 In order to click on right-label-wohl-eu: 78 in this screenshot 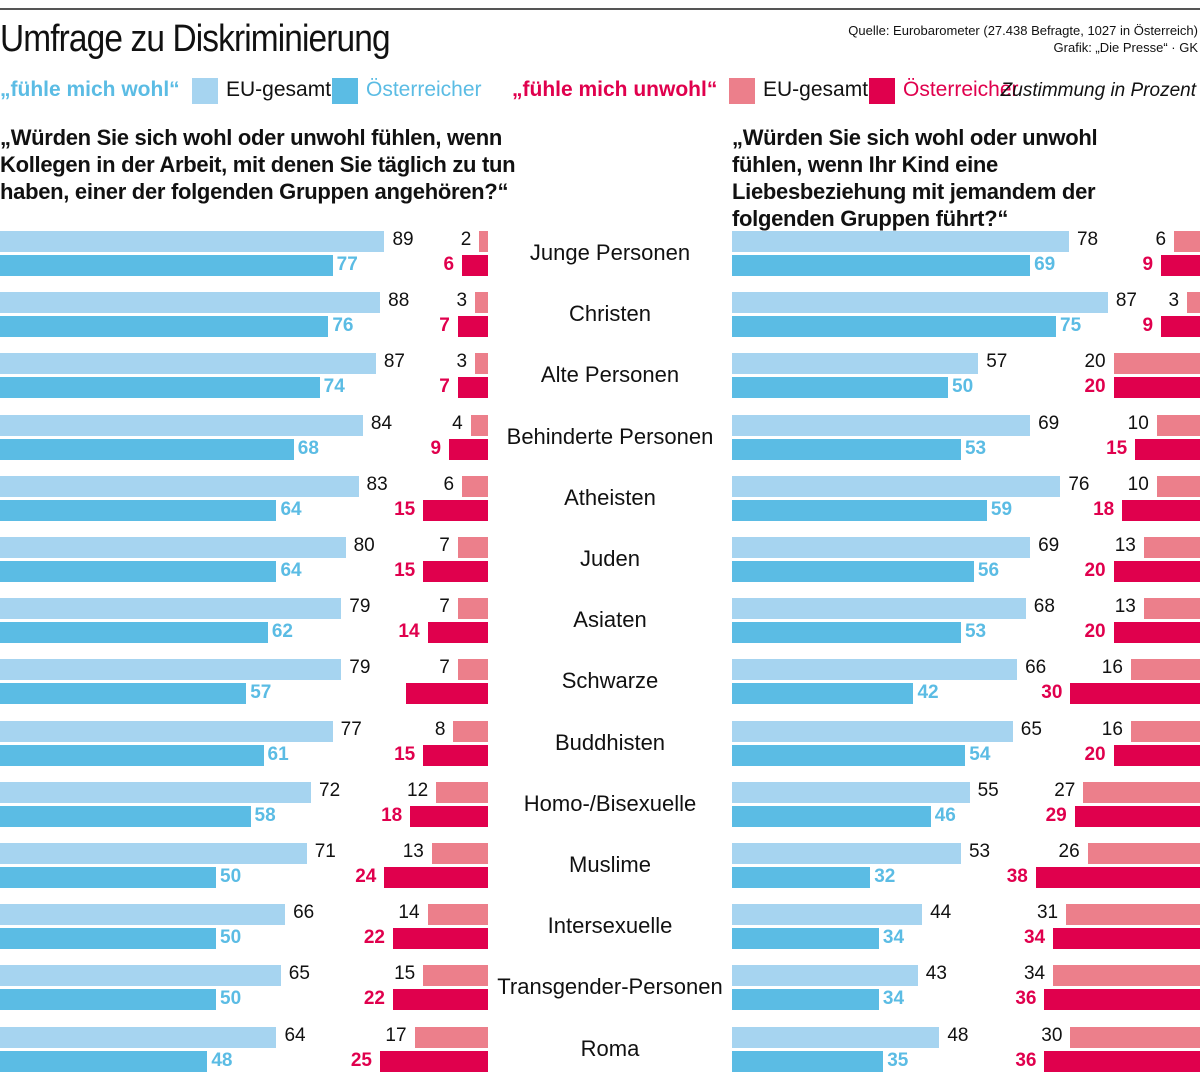, I will do `click(1087, 239)`.